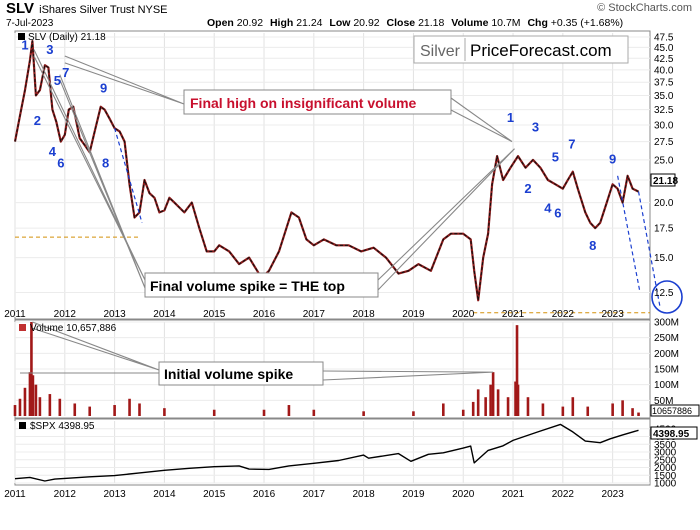 This screenshot has width=700, height=530. What do you see at coordinates (413, 314) in the screenshot?
I see `x-tick-label-price: 2019` at bounding box center [413, 314].